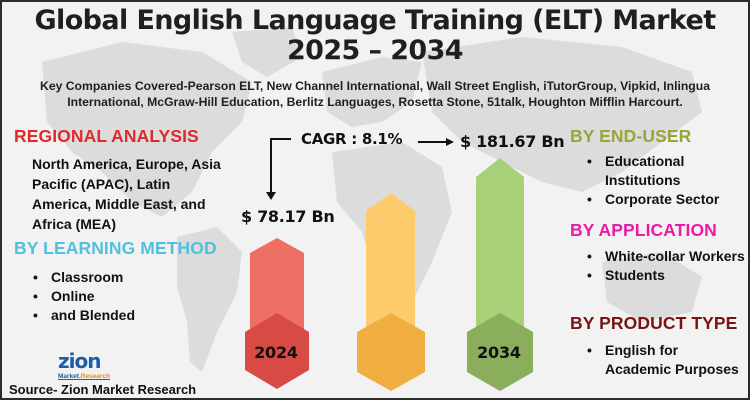 The height and width of the screenshot is (400, 750). I want to click on learning-method-heading: BY LEARNING METHOD, so click(115, 248).